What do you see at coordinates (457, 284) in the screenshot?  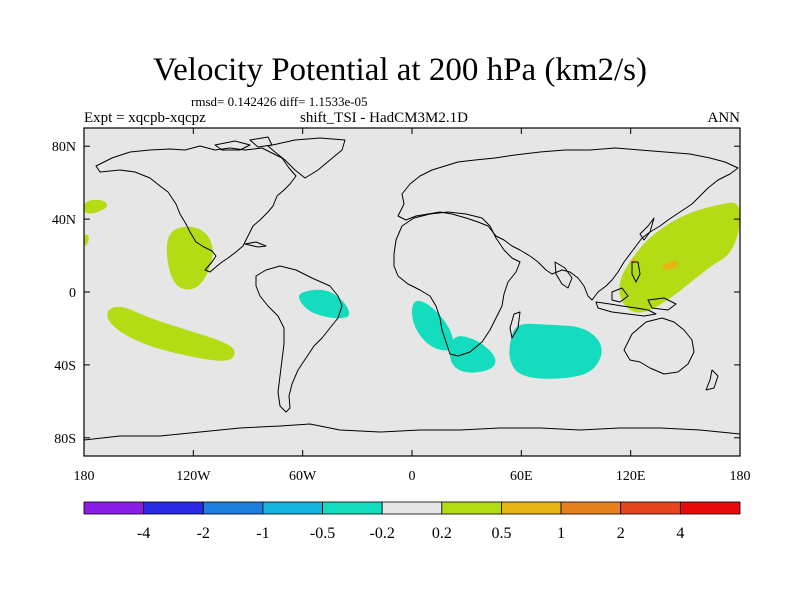 I see `coast-africa` at bounding box center [457, 284].